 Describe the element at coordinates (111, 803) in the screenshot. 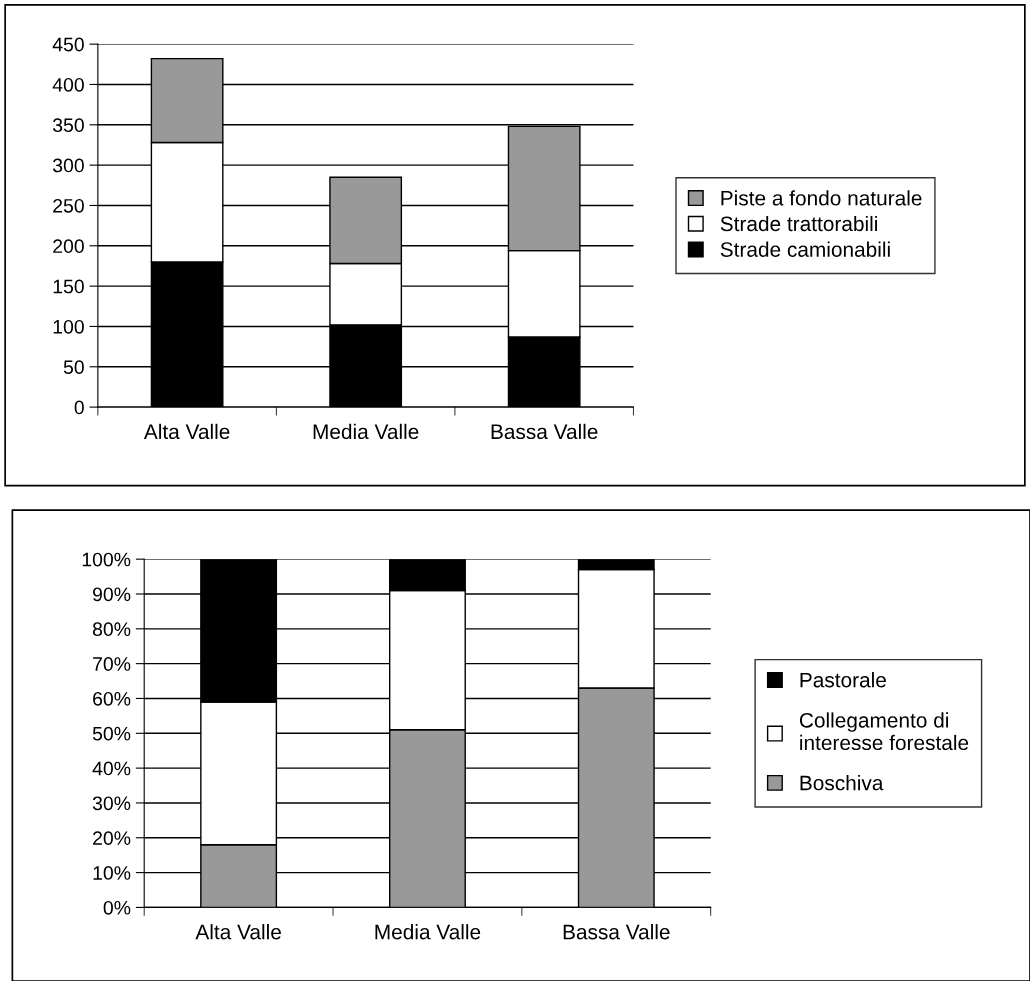

I see `y-tick-label: 30%` at that location.